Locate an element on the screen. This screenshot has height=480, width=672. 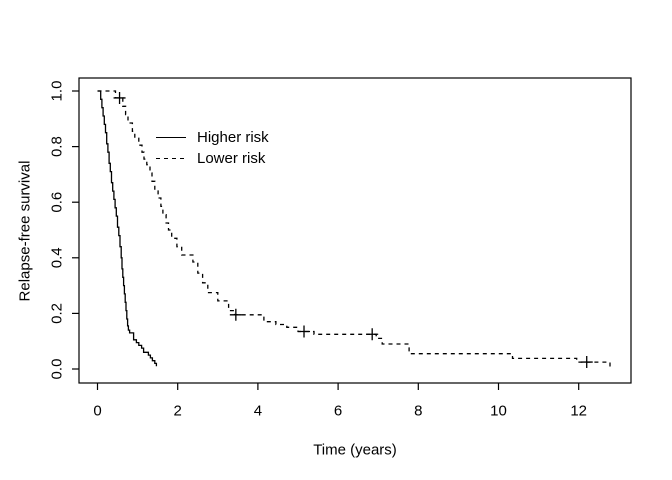
x-tick-label: 2 is located at coordinates (178, 411).